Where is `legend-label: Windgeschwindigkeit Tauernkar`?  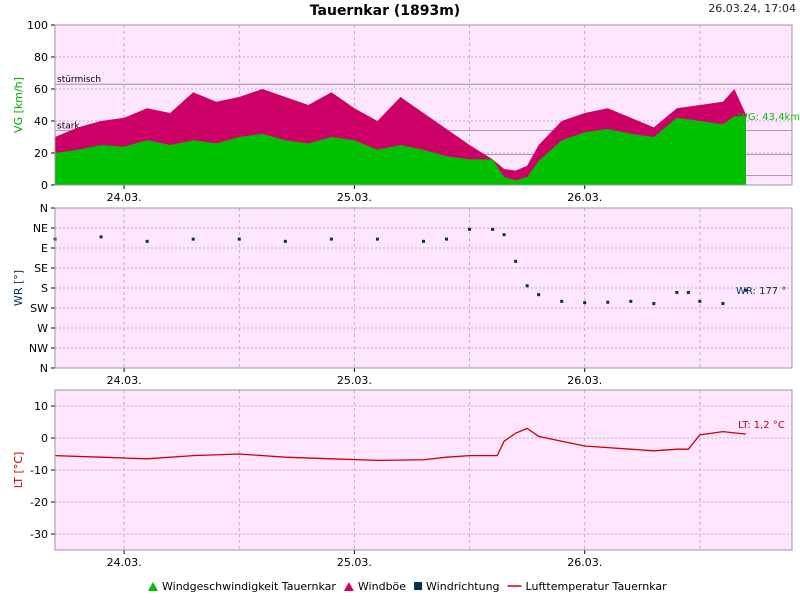
legend-label: Windgeschwindigkeit Tauernkar is located at coordinates (249, 586).